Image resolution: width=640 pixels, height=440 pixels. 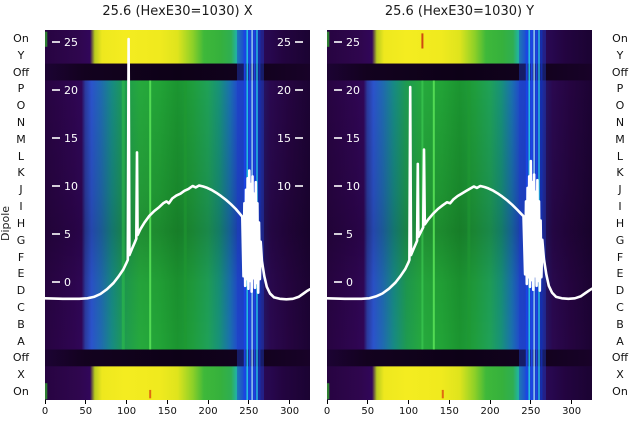 I want to click on overlay-tick-label-left: 15, so click(x=71, y=138).